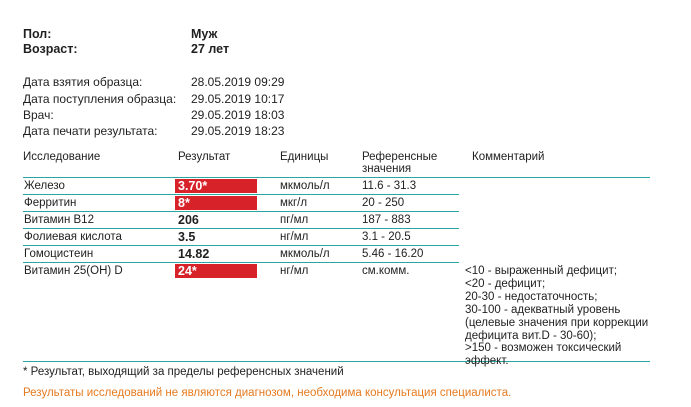 The width and height of the screenshot is (691, 407). Describe the element at coordinates (204, 34) in the screenshot. I see `sex-value: Муж` at that location.